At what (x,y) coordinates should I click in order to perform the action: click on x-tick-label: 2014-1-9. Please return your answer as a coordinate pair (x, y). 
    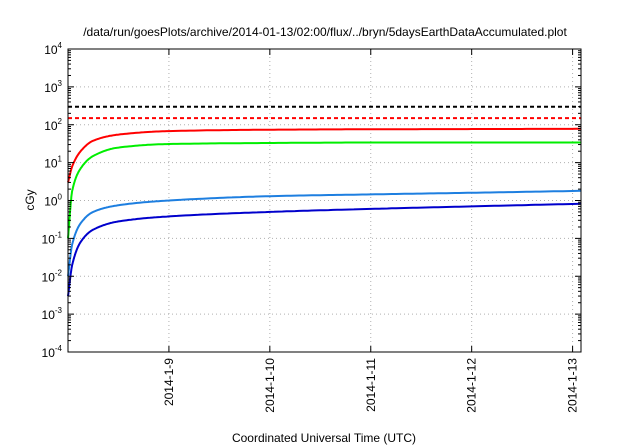
    Looking at the image, I should click on (169, 382).